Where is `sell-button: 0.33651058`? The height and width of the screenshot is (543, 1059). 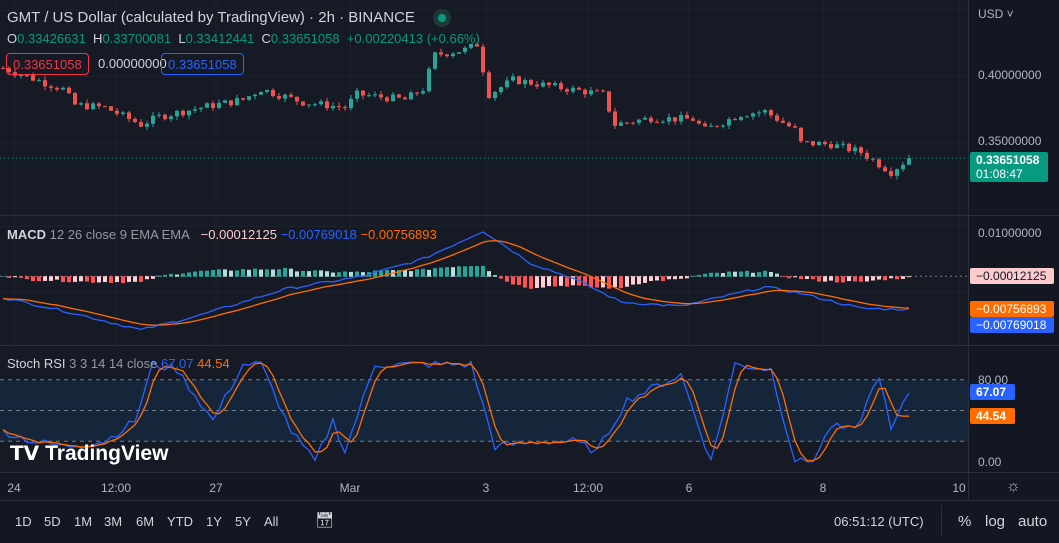 sell-button: 0.33651058 is located at coordinates (47, 64).